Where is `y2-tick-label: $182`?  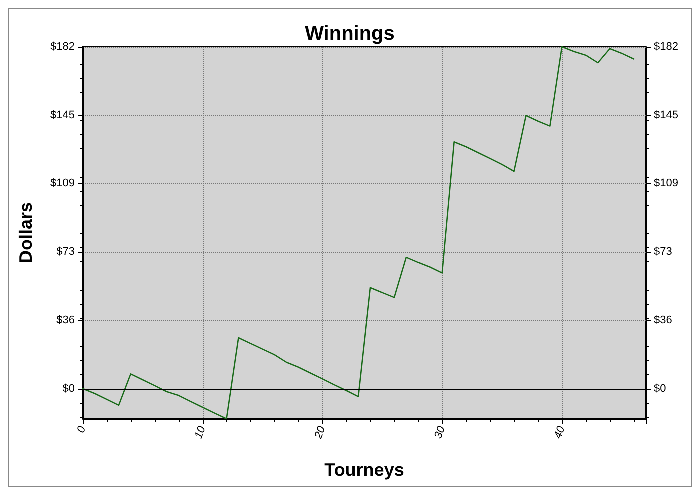
y2-tick-label: $182 is located at coordinates (666, 47).